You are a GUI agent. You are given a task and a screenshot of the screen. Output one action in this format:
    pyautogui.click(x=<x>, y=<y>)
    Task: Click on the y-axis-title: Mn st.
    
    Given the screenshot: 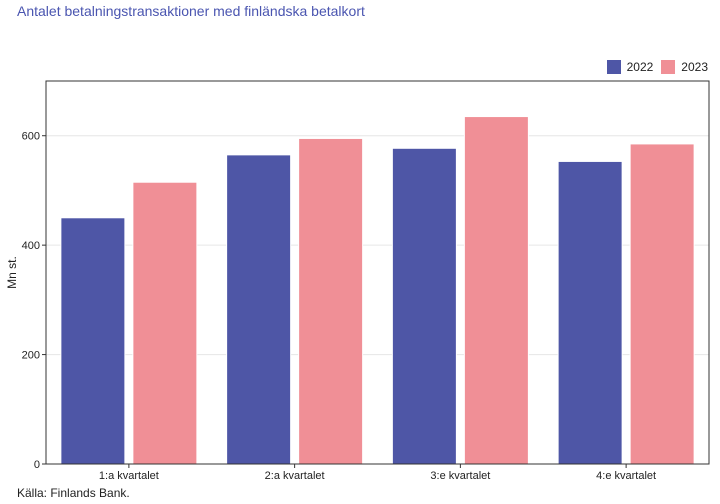 What is the action you would take?
    pyautogui.click(x=12, y=272)
    